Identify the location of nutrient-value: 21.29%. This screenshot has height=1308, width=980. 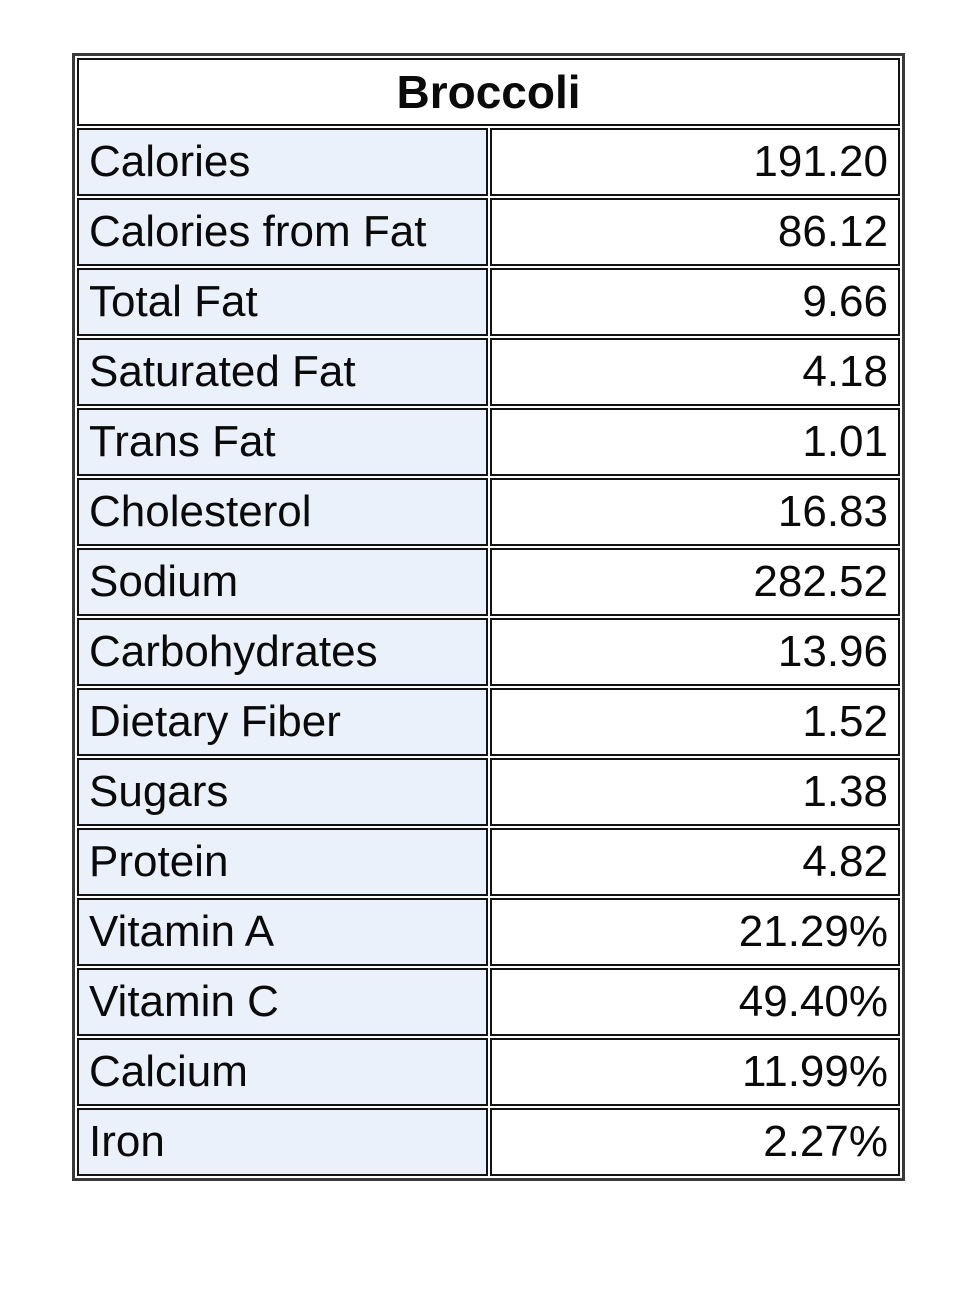
(694, 932).